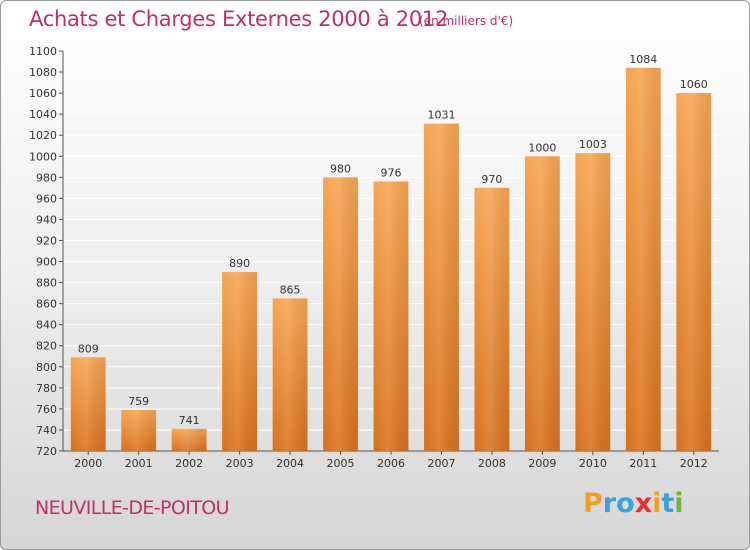 This screenshot has width=750, height=550. What do you see at coordinates (542, 147) in the screenshot?
I see `value-label: 1000` at bounding box center [542, 147].